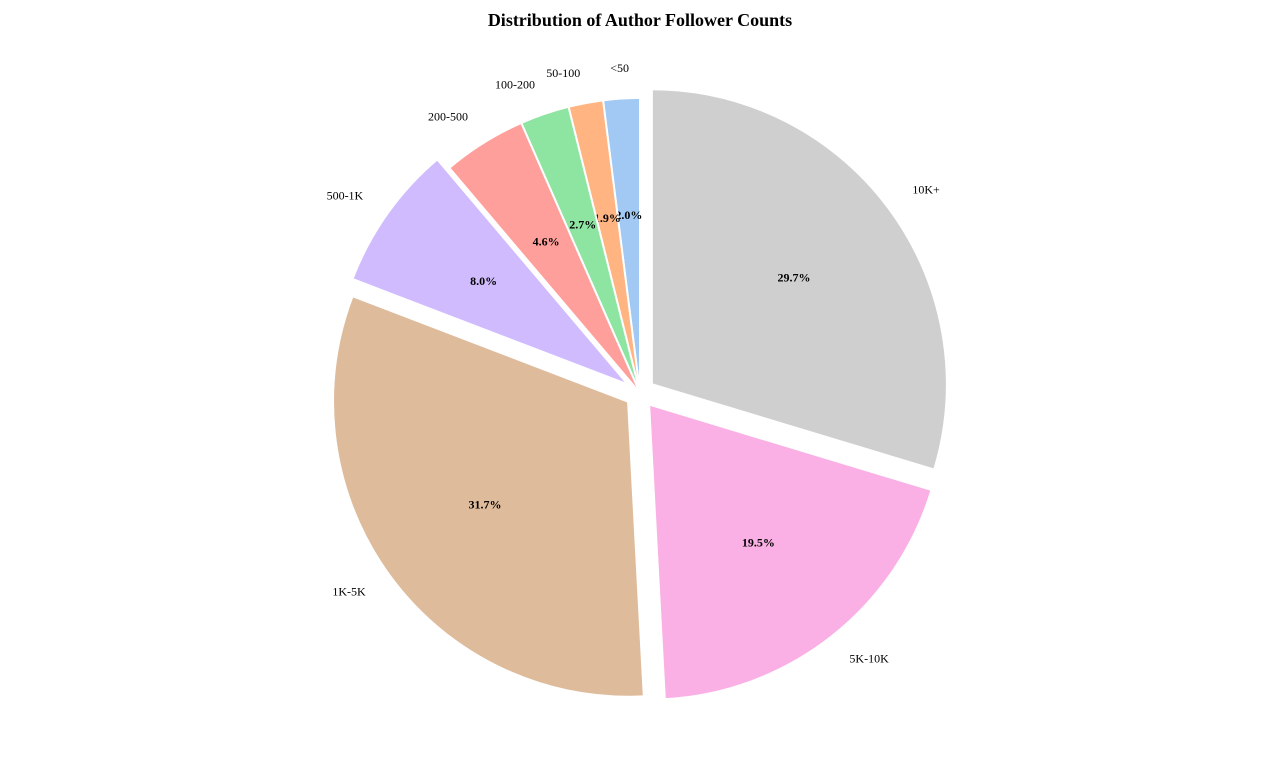 The width and height of the screenshot is (1280, 764). I want to click on pie-slice-500-1k, so click(490, 272).